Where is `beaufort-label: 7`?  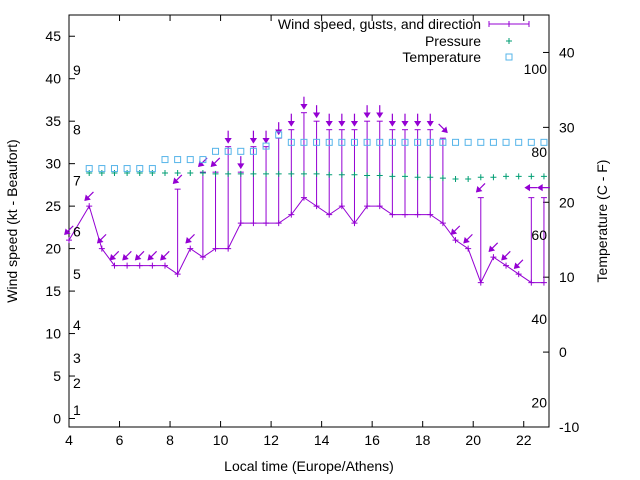 beaufort-label: 7 is located at coordinates (77, 181).